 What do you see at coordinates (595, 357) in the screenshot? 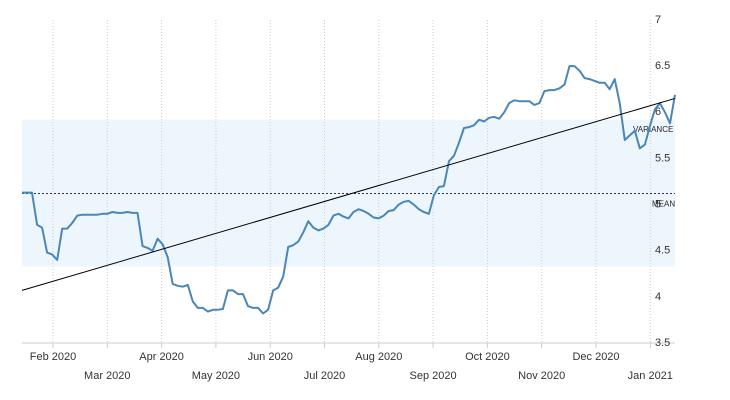
I see `x-tick-label: Dec 2020` at bounding box center [595, 357].